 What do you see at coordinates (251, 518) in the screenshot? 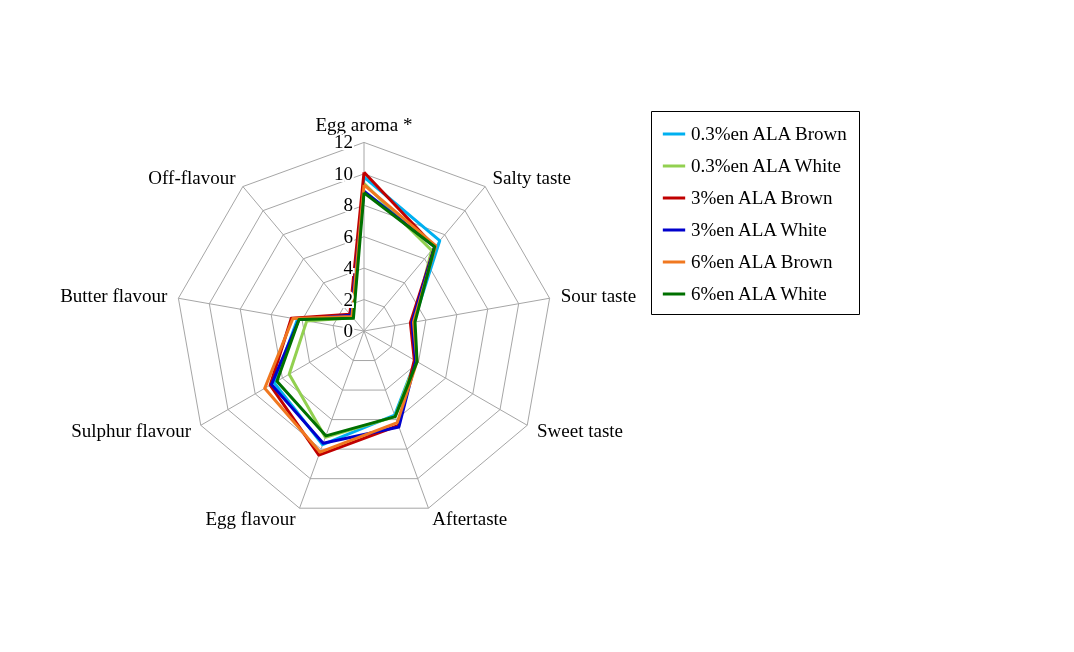
I see `spoke-label: Egg flavour` at bounding box center [251, 518].